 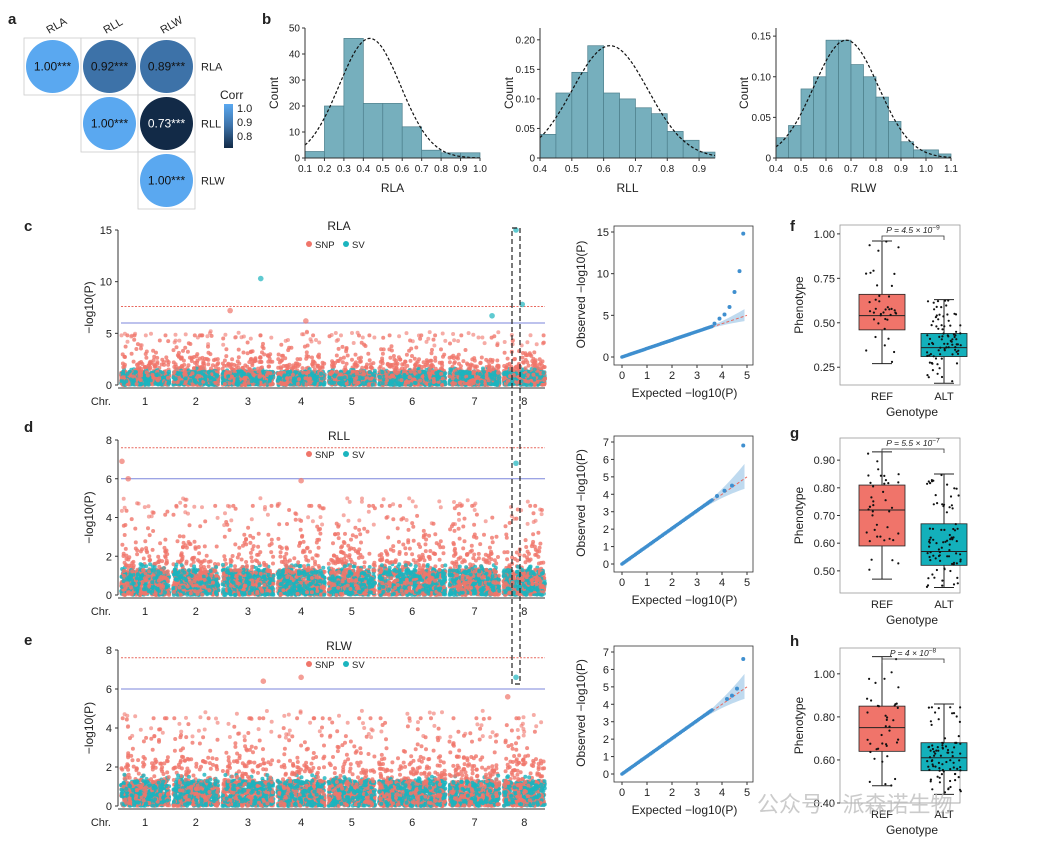 What do you see at coordinates (28, 226) in the screenshot?
I see `panel-label-c: c` at bounding box center [28, 226].